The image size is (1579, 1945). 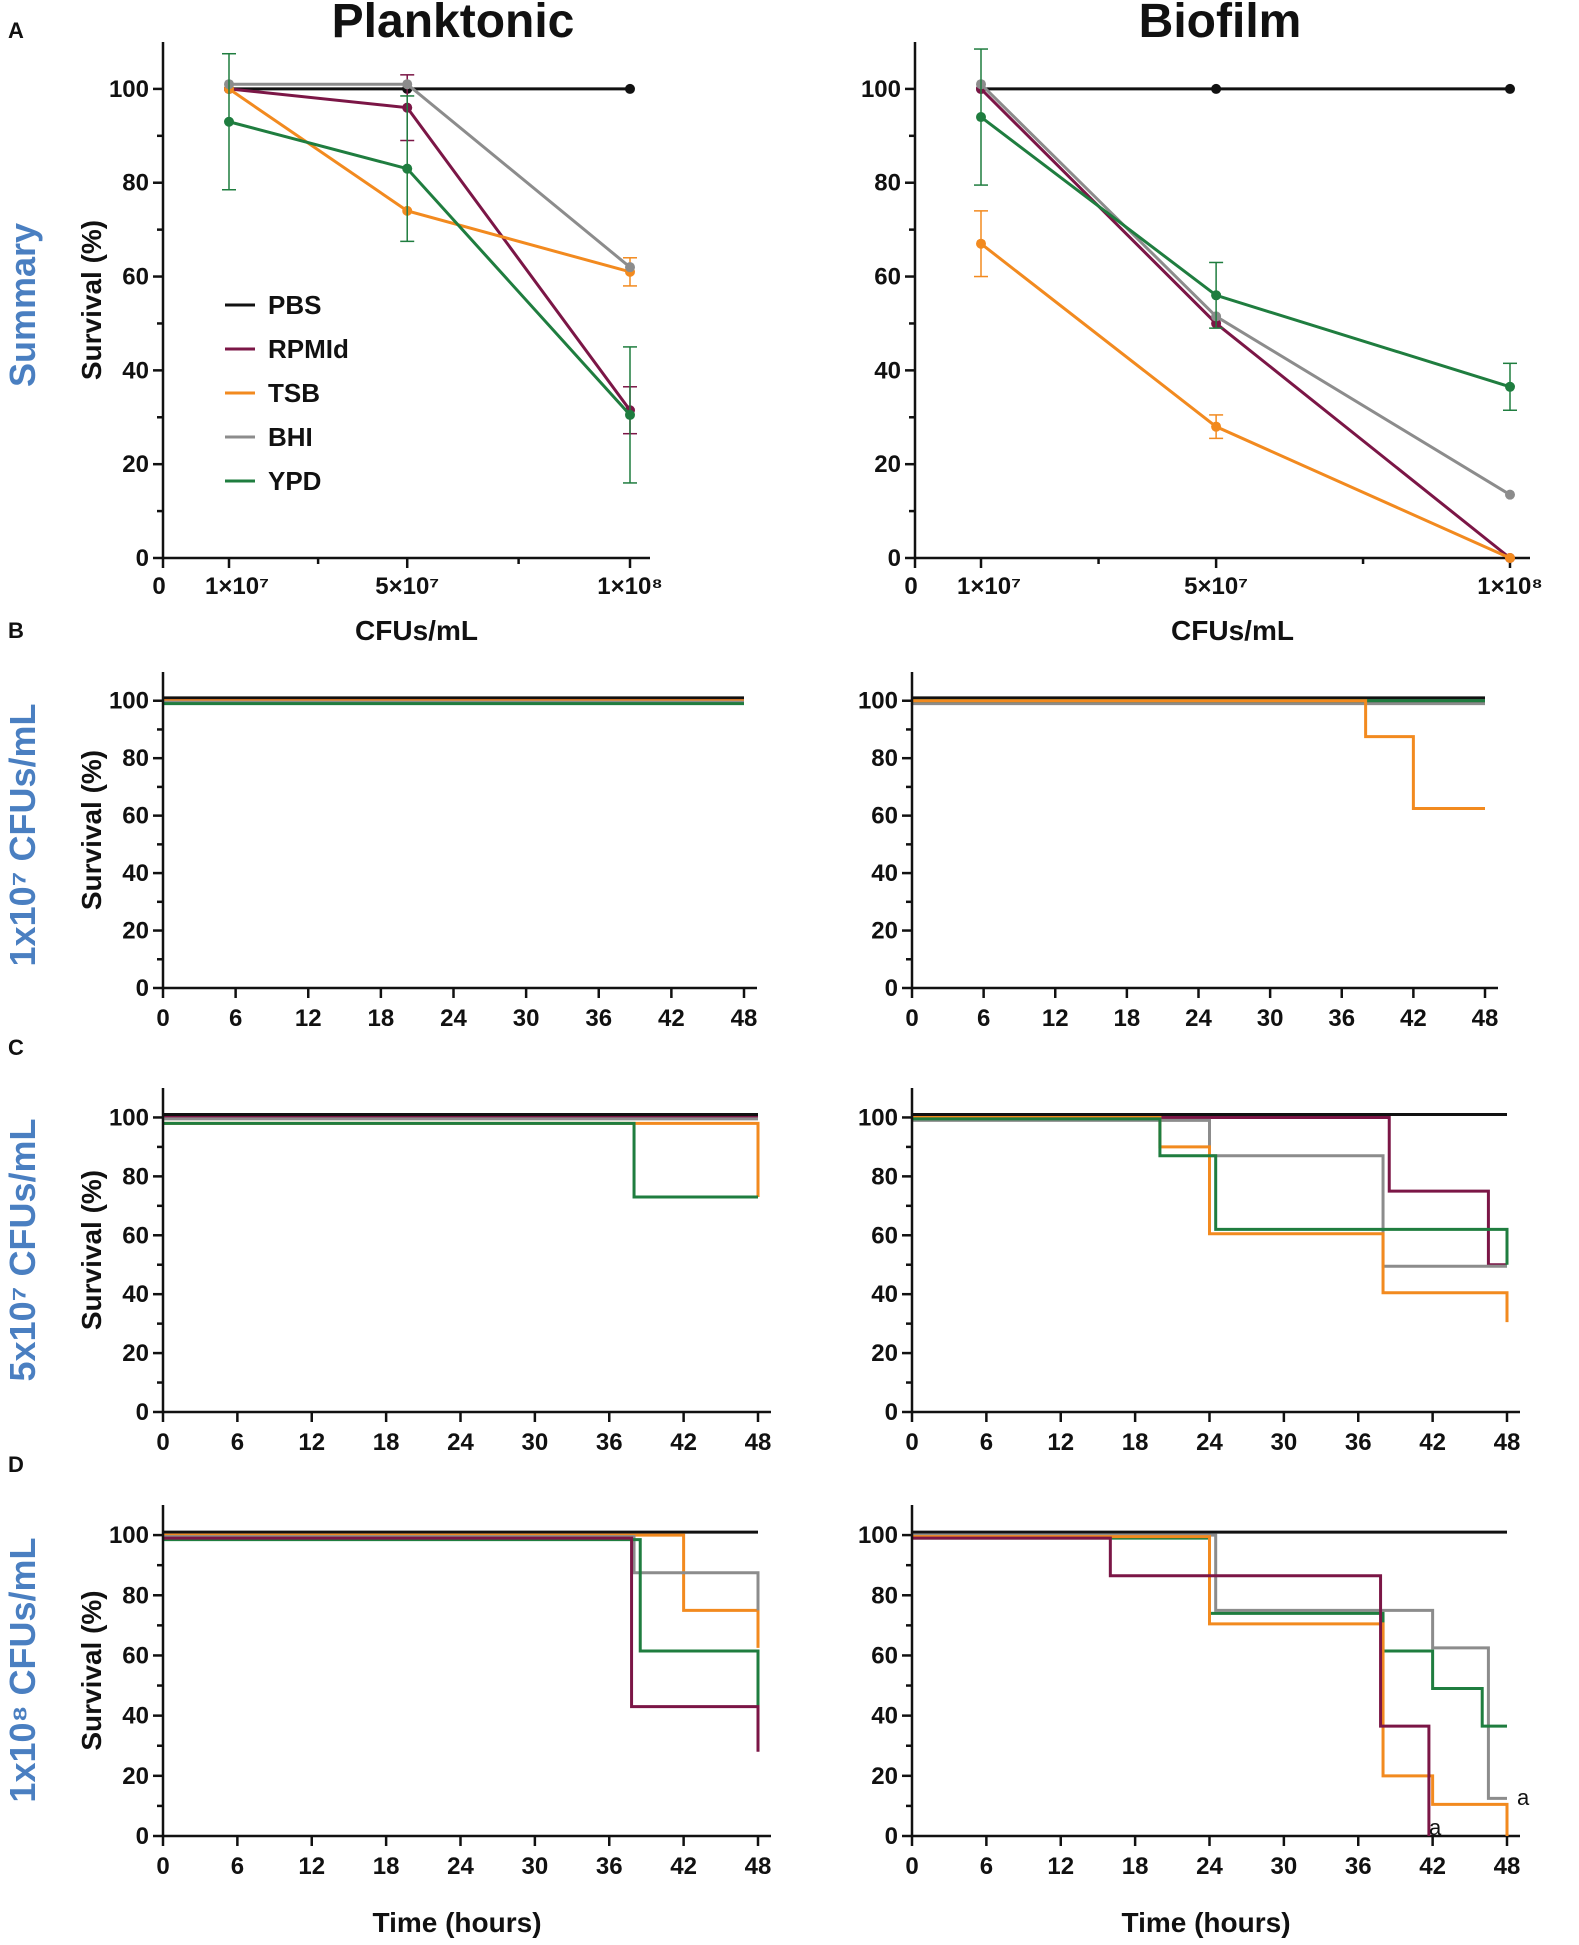 What do you see at coordinates (22, 835) in the screenshot?
I see `row-label-1e7: 1x10⁷ CFUs/mL` at bounding box center [22, 835].